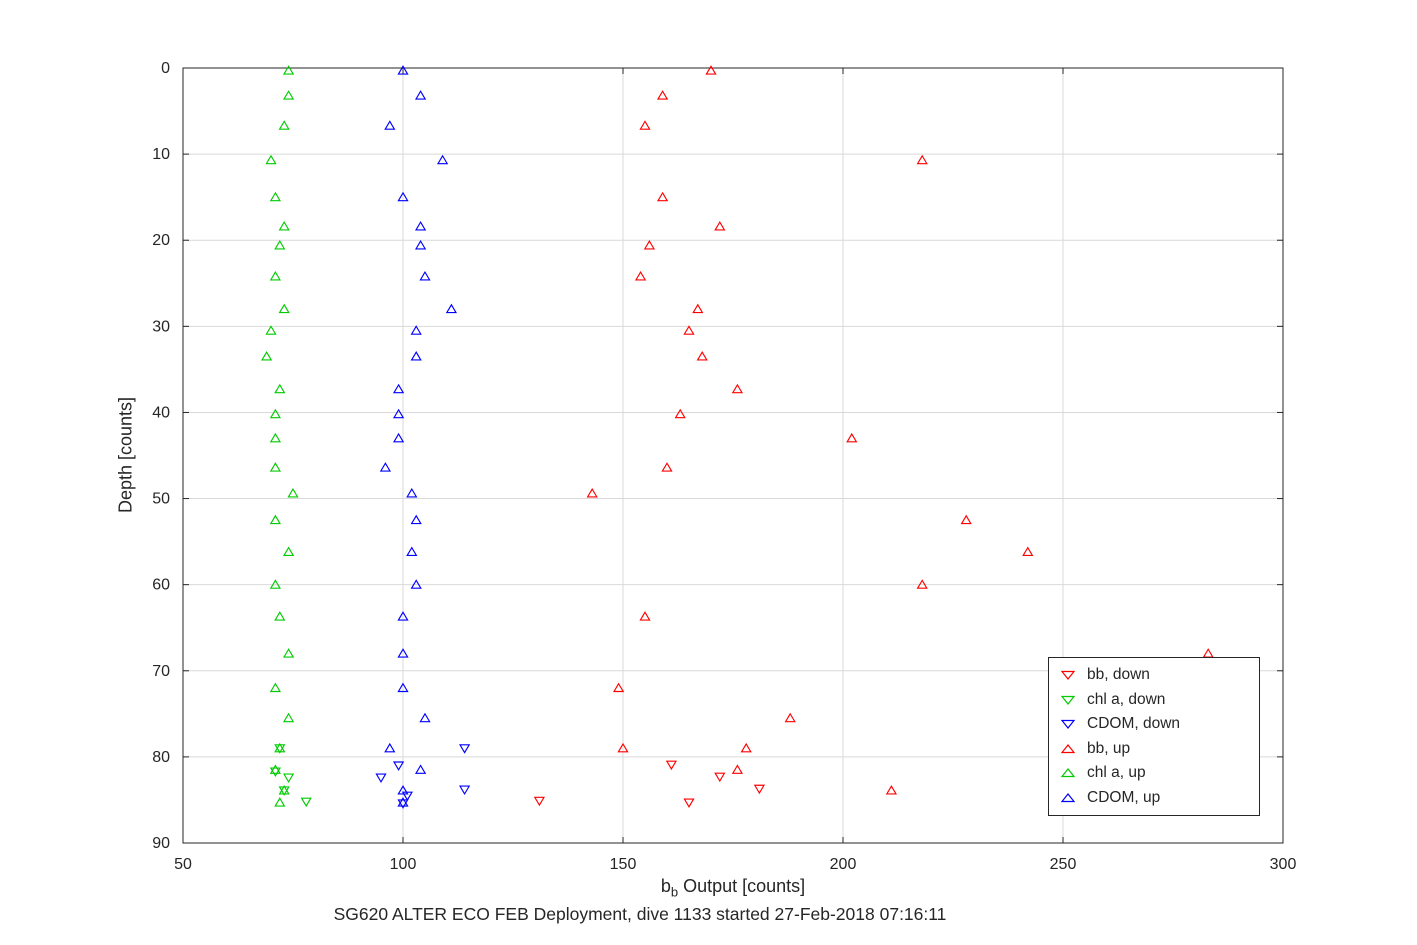 Image resolution: width=1417 pixels, height=945 pixels. I want to click on legend-item-label: bb, up, so click(1109, 748).